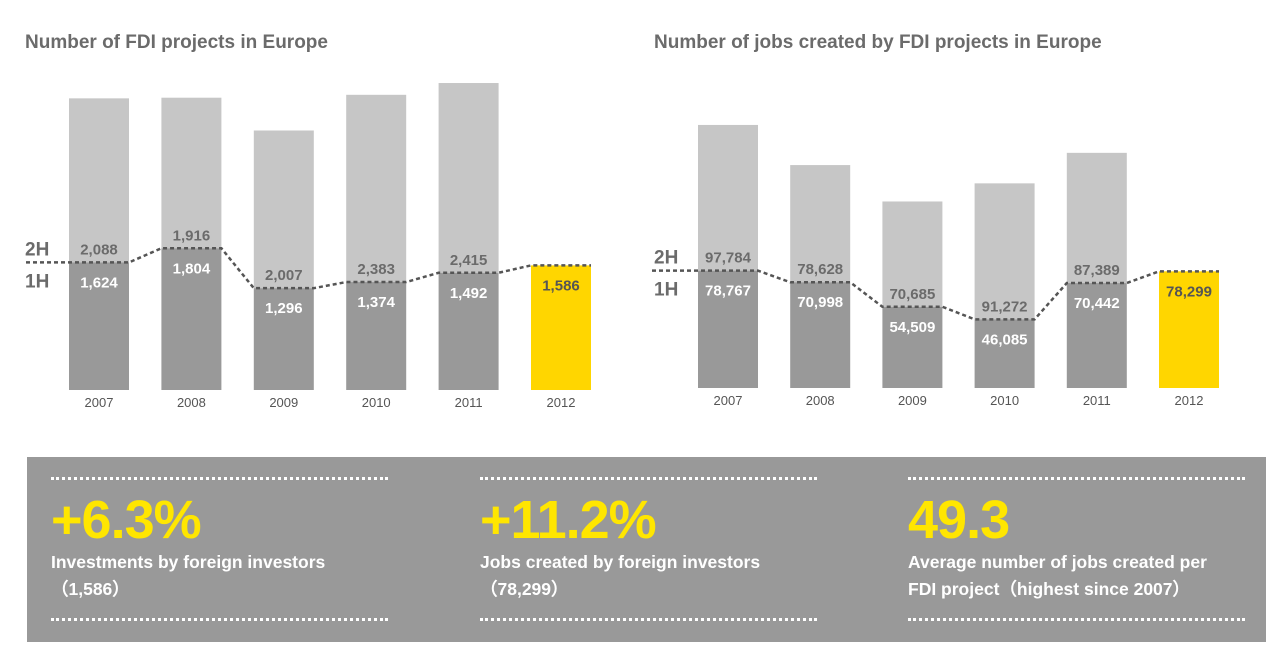 The image size is (1278, 654). What do you see at coordinates (1005, 306) in the screenshot?
I see `label-2h: 91,272` at bounding box center [1005, 306].